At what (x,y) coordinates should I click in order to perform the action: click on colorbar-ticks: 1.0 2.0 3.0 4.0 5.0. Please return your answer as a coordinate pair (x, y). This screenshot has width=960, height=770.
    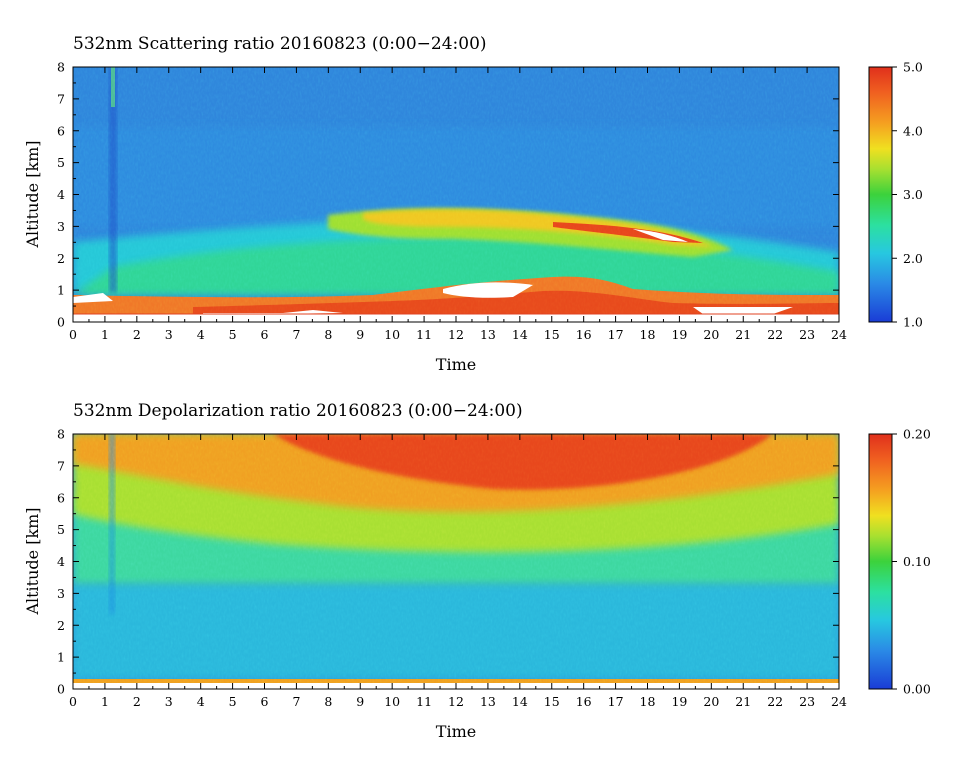
    Looking at the image, I should click on (907, 195).